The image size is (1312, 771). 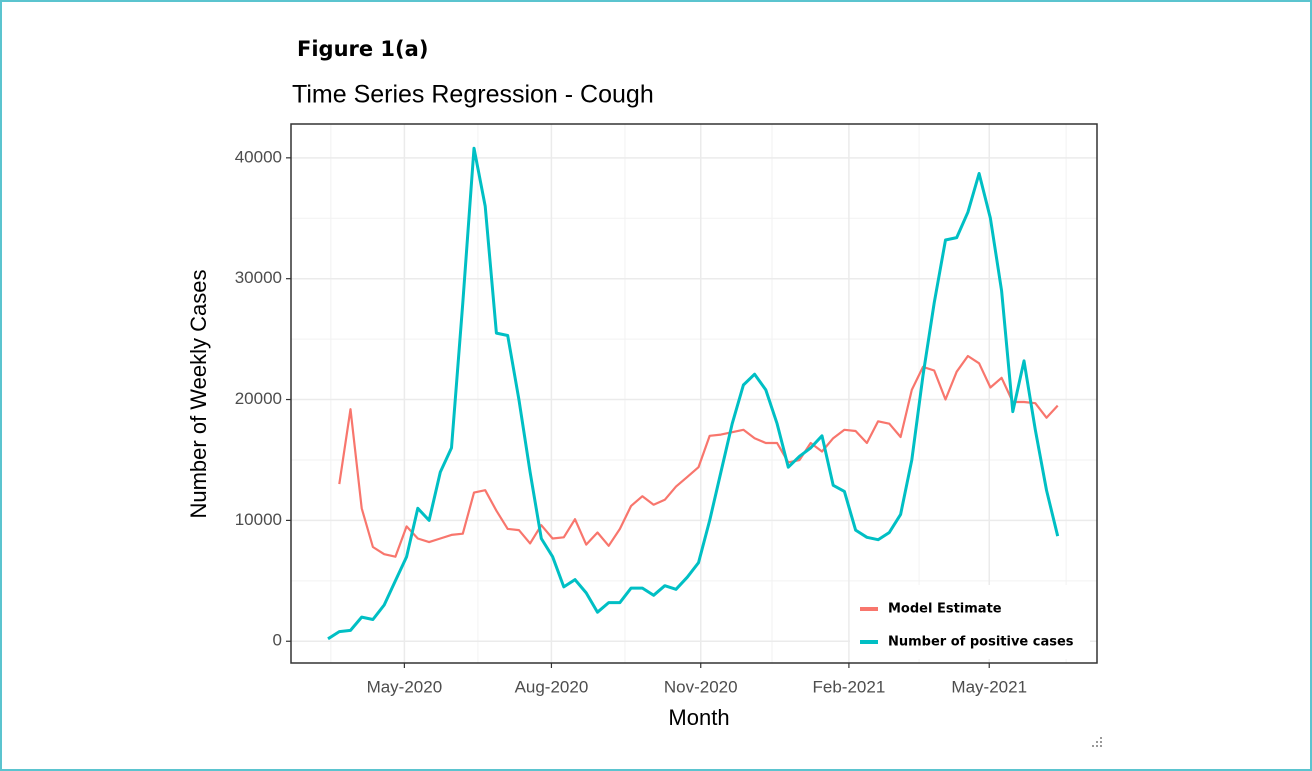 I want to click on chart-title: Time Series Regression - Cough, so click(x=473, y=95).